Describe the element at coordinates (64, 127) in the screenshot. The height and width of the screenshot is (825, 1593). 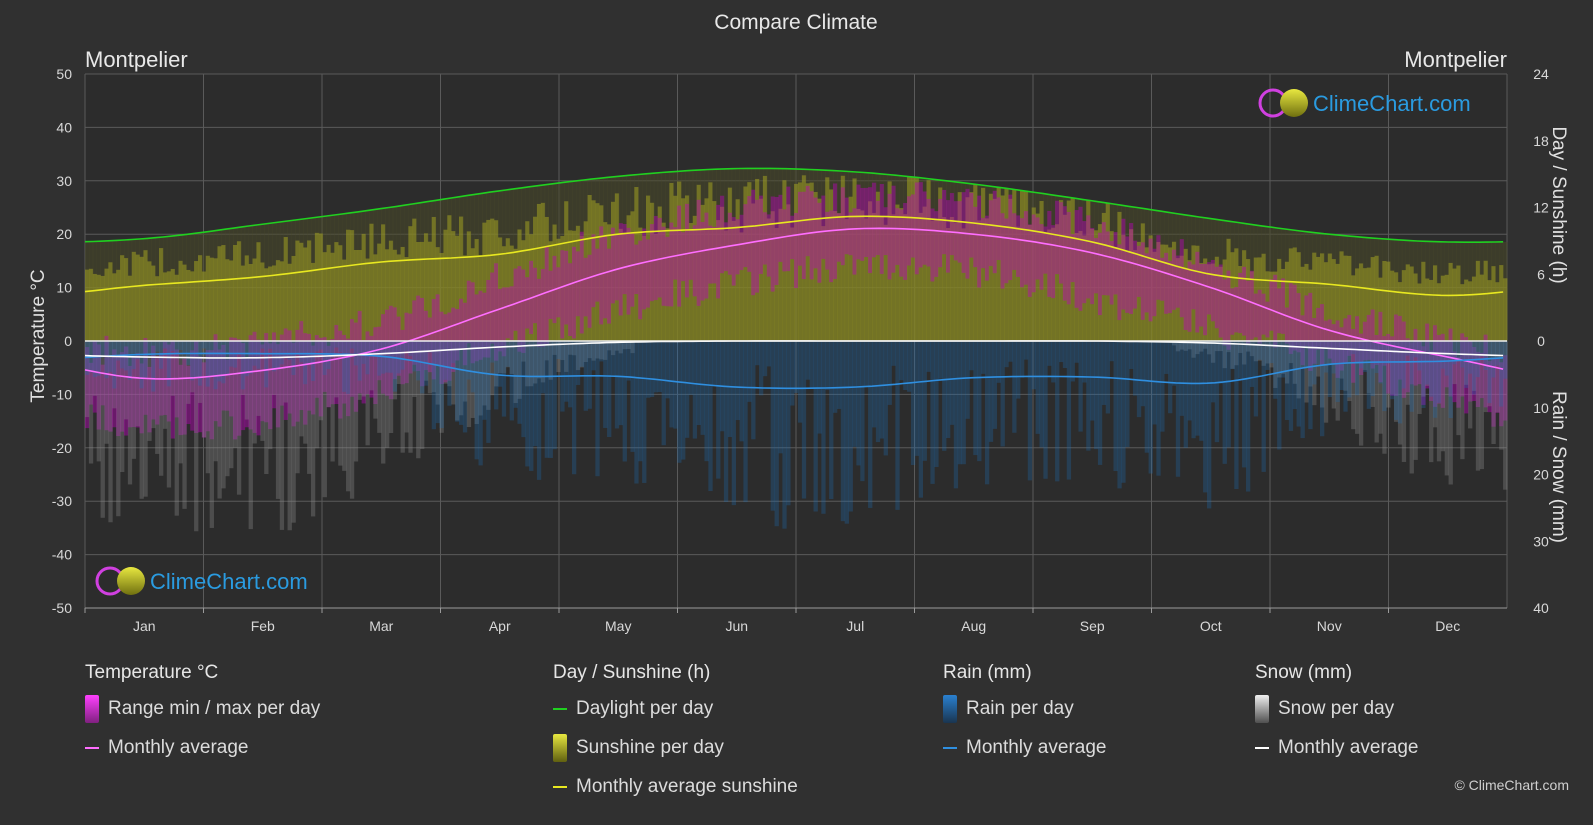
I see `y-left-tick-label: 40` at that location.